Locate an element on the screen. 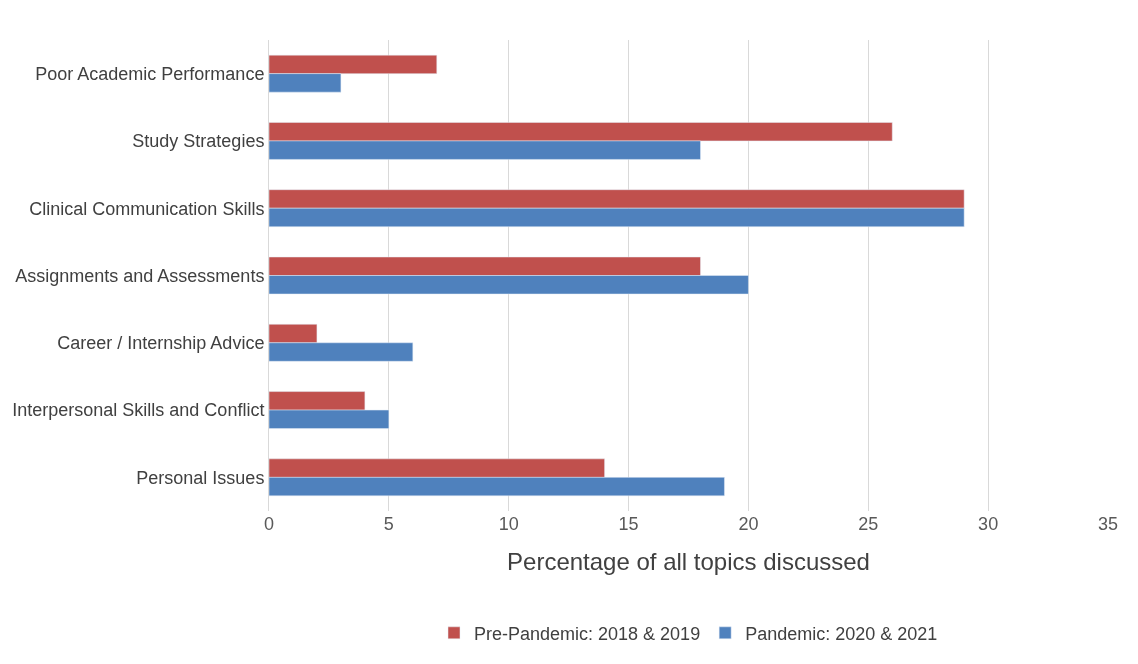 The width and height of the screenshot is (1138, 664). y-tick-label: Personal Issues is located at coordinates (200, 477).